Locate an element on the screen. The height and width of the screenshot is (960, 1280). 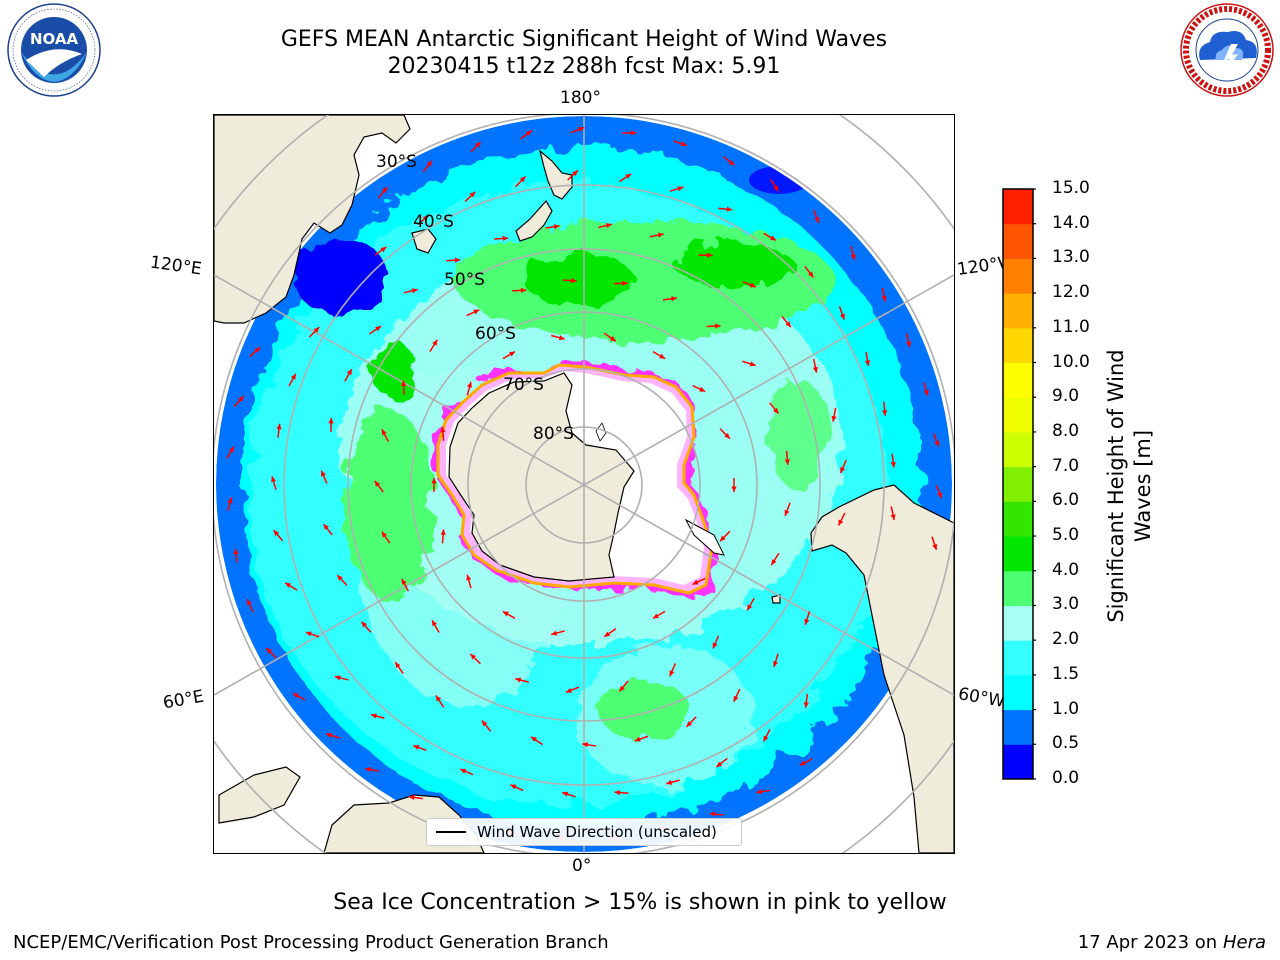
colorbar-tick-label: 3.0 is located at coordinates (1066, 604).